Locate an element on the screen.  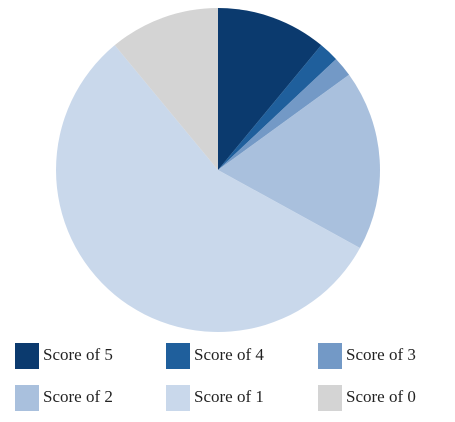
legend-label: Score of 0 is located at coordinates (381, 396).